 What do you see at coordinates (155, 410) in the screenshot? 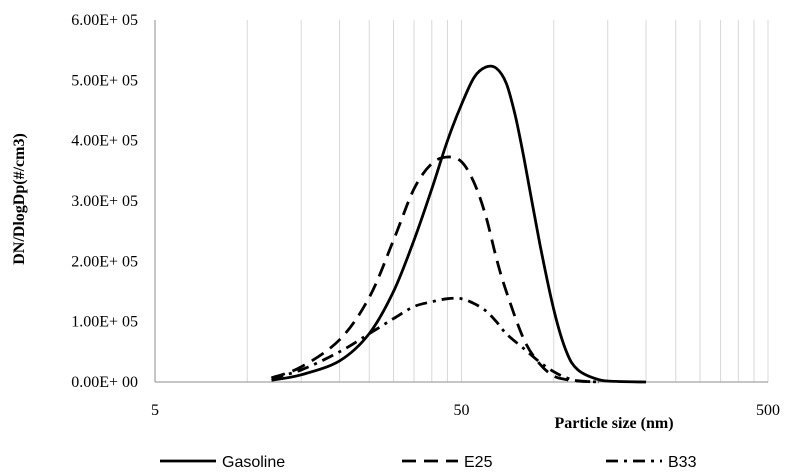
I see `x-tick-label: 5` at bounding box center [155, 410].